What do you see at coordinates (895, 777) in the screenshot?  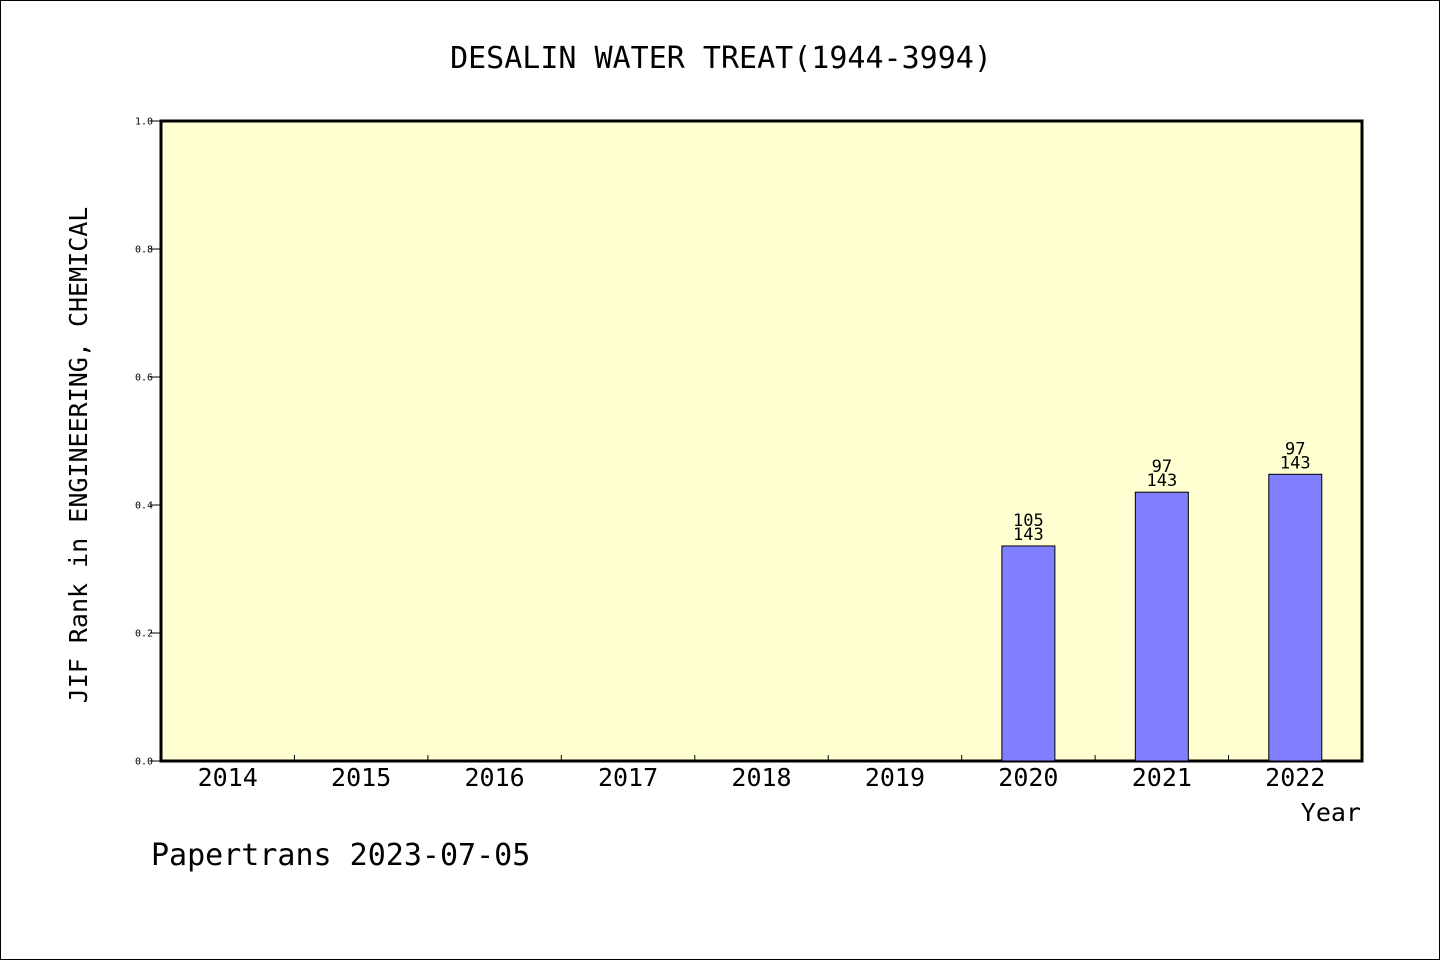 I see `x-tick-label: 2019` at bounding box center [895, 777].